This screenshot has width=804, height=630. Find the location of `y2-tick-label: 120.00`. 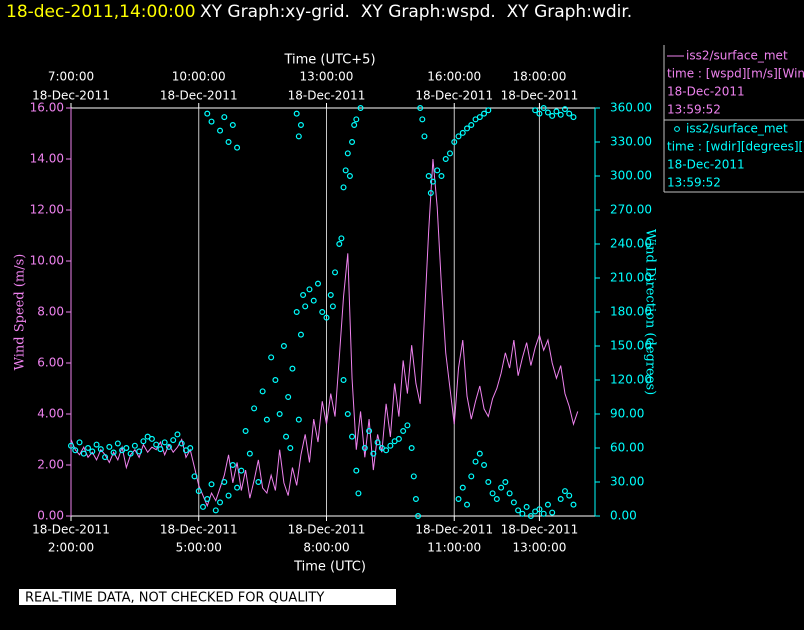

y2-tick-label: 120.00 is located at coordinates (631, 380).